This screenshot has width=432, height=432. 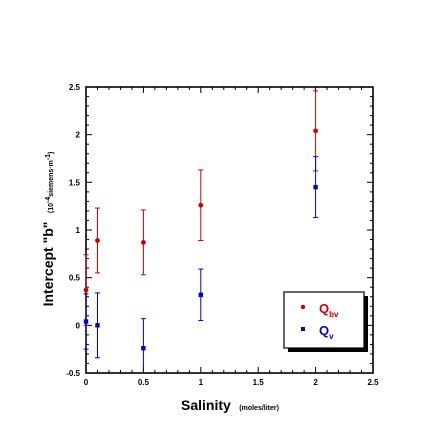 I want to click on y-axis-unit-exp2: -1, so click(x=48, y=157).